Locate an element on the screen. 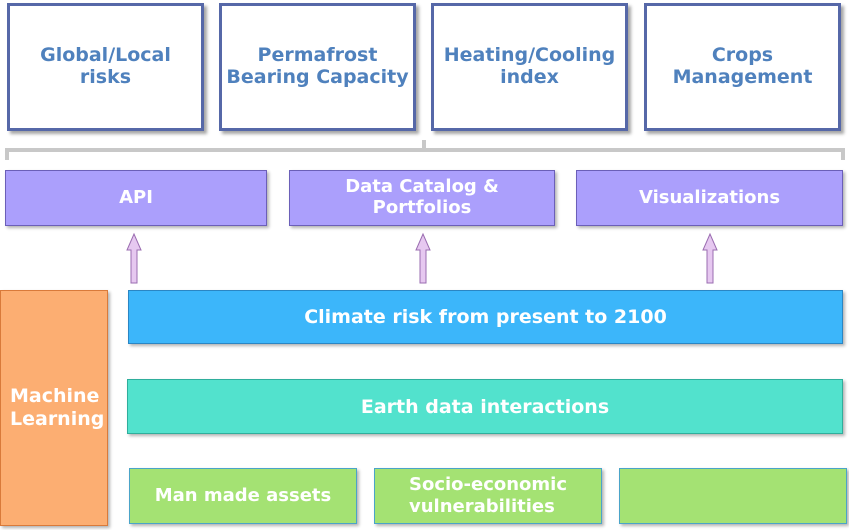  bottom-box-label: Man made assets is located at coordinates (243, 496).